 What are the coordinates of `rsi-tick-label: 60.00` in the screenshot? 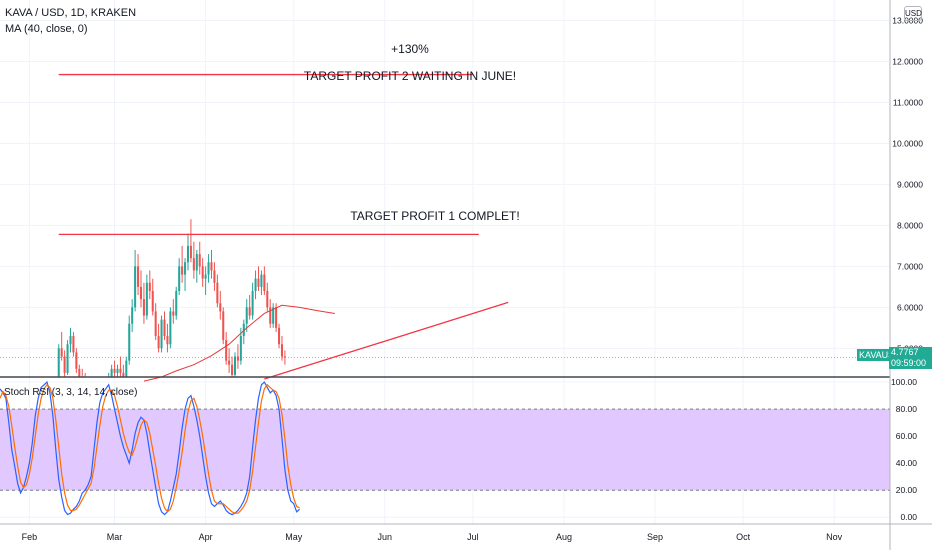 It's located at (907, 436).